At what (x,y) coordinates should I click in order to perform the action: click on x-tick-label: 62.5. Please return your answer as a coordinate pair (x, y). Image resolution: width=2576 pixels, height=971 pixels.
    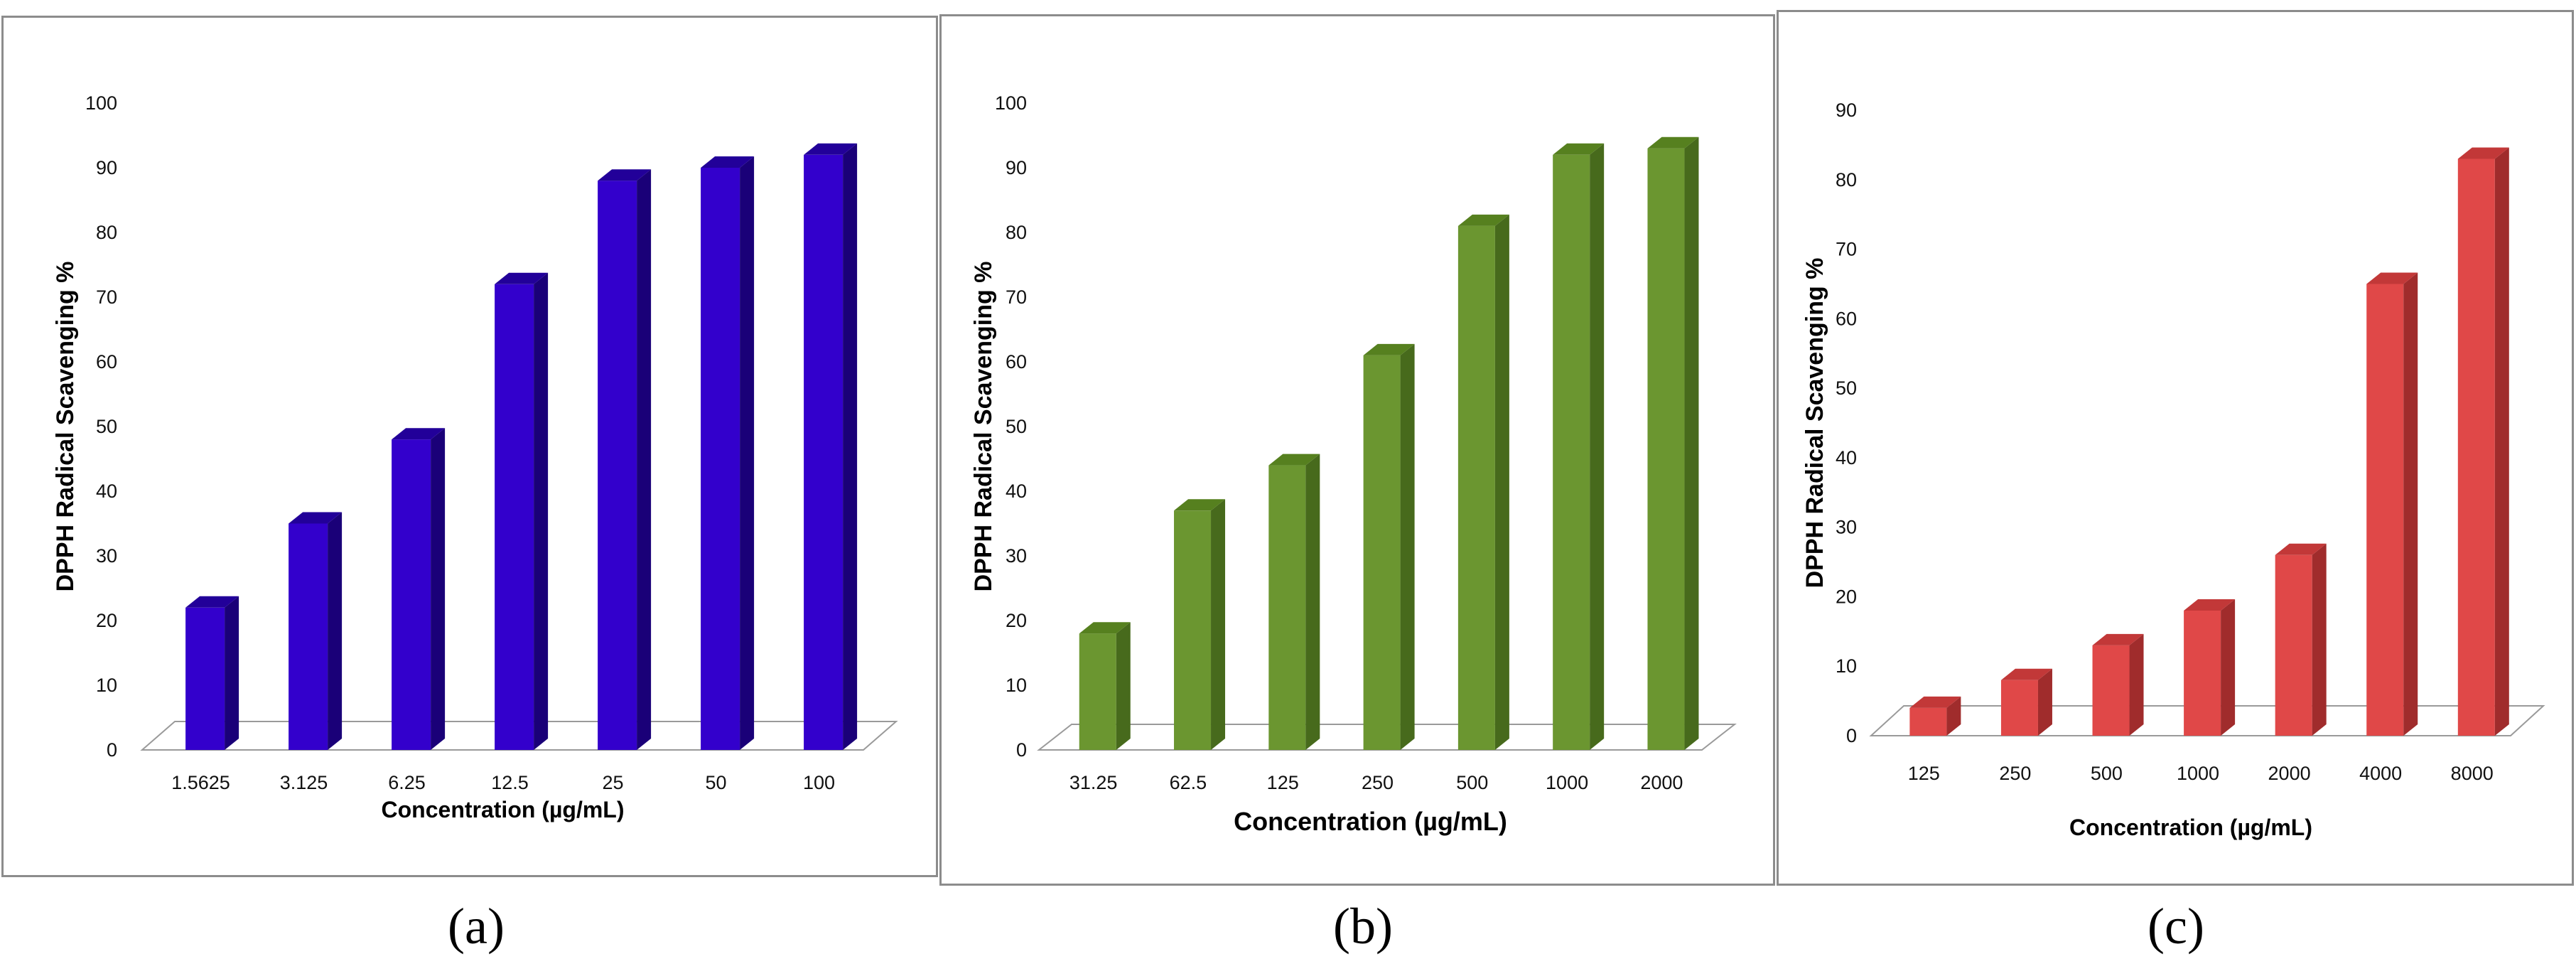
    Looking at the image, I should click on (1189, 782).